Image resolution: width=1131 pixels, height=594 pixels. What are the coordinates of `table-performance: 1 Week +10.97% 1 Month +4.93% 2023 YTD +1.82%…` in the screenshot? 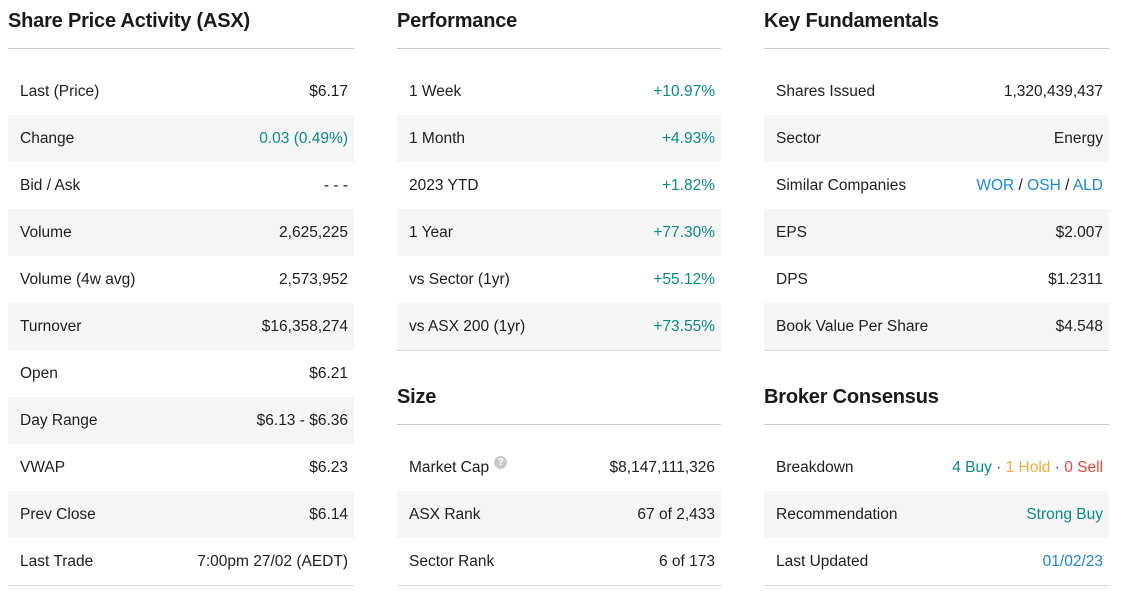 It's located at (559, 209).